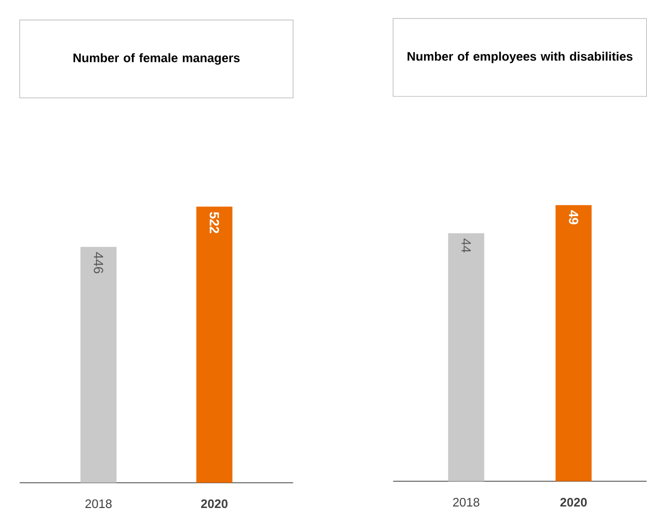 This screenshot has height=511, width=647. Describe the element at coordinates (157, 59) in the screenshot. I see `chart-title: Number of female managers` at that location.